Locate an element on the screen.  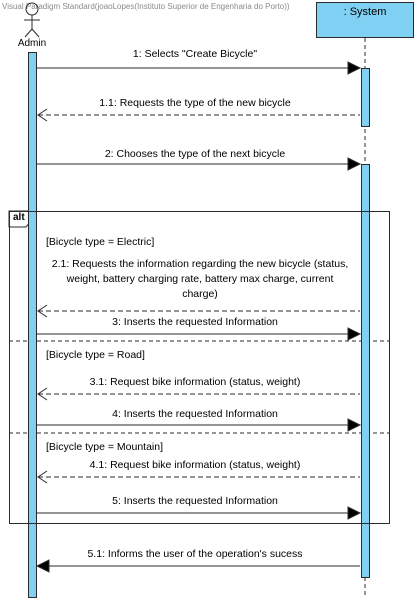
message-label-5: 5: Inserts the requested Information is located at coordinates (195, 501).